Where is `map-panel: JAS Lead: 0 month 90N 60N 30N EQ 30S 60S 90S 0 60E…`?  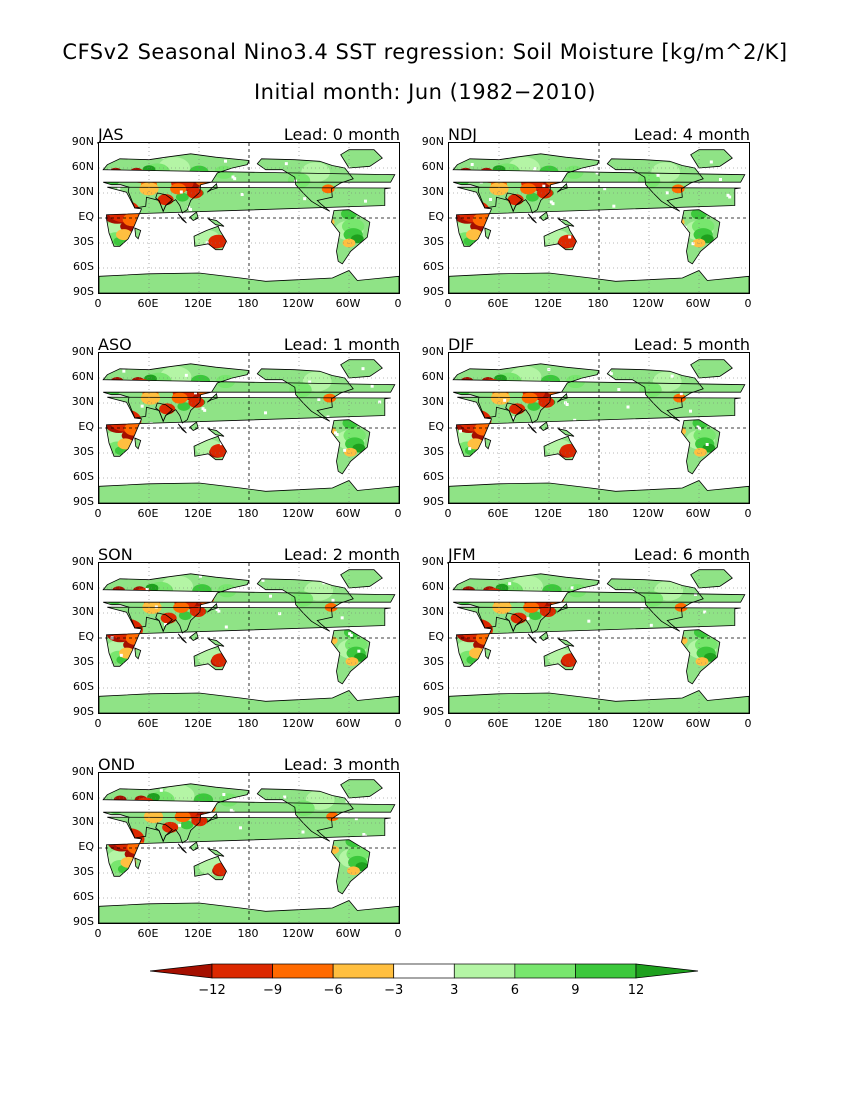
map-panel: JAS Lead: 0 month 90N 60N 30N EQ 30S 60S 90S 0 60E… is located at coordinates (236, 217).